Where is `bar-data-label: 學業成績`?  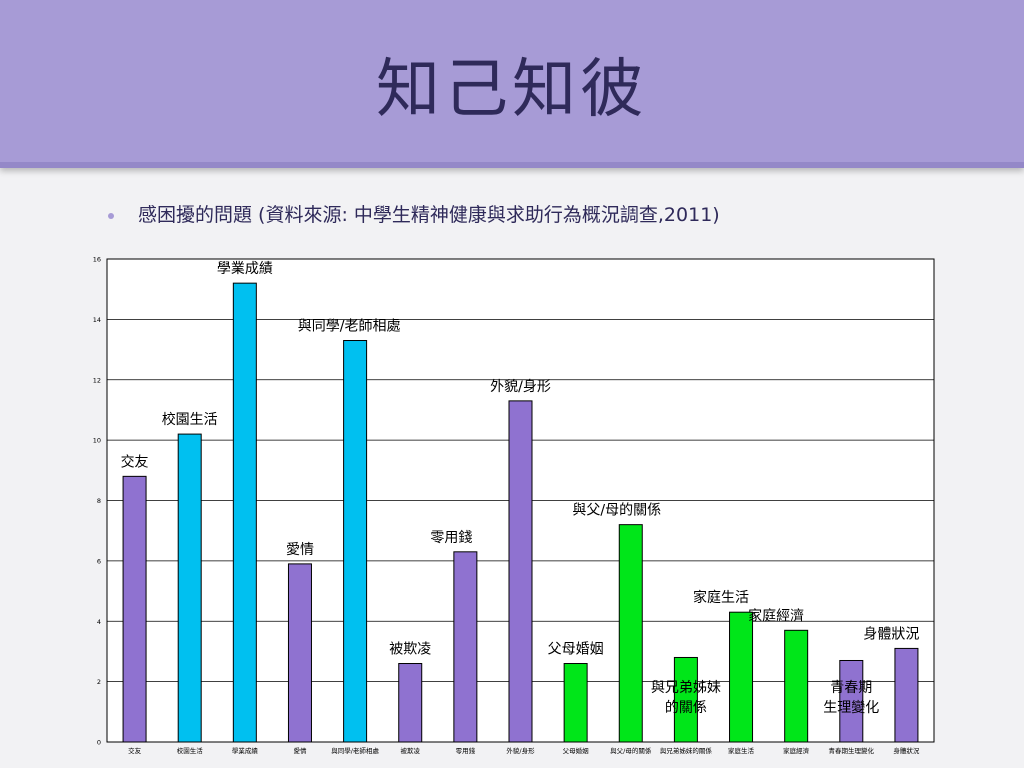 bar-data-label: 學業成績 is located at coordinates (245, 269).